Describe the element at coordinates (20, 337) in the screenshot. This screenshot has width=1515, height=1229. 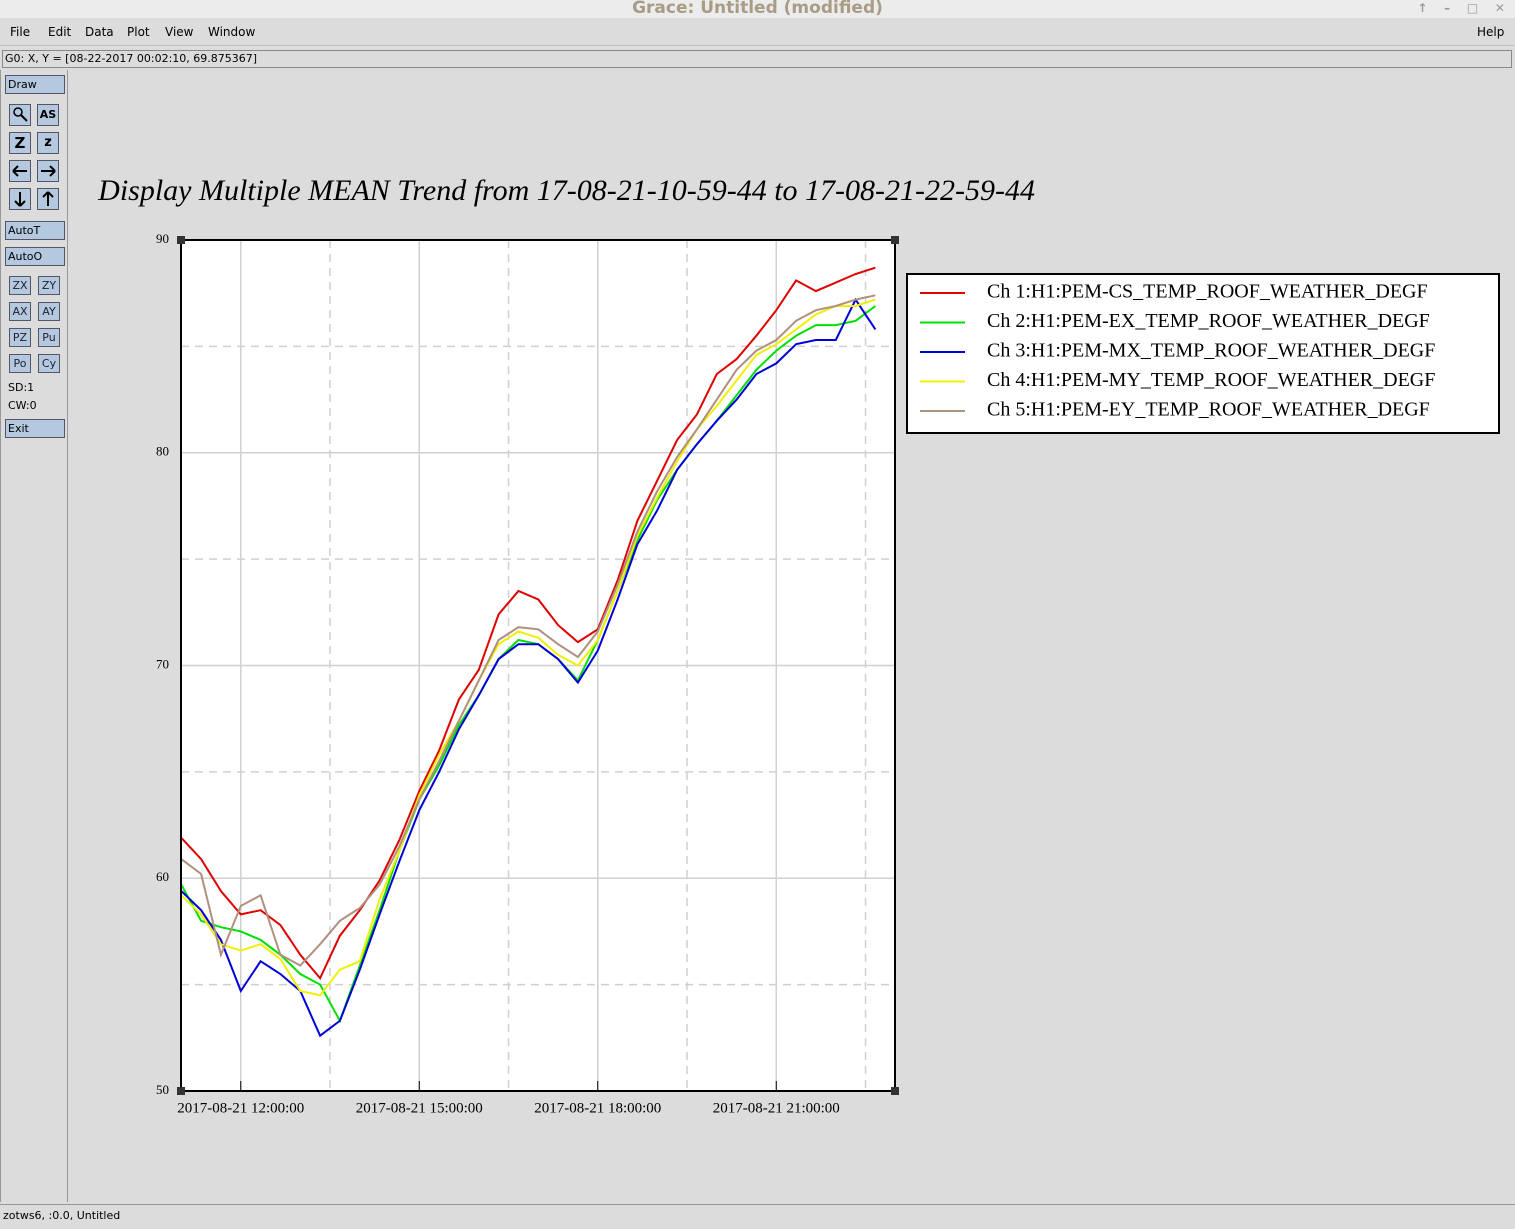
I see `toolbar-button: PZ` at that location.